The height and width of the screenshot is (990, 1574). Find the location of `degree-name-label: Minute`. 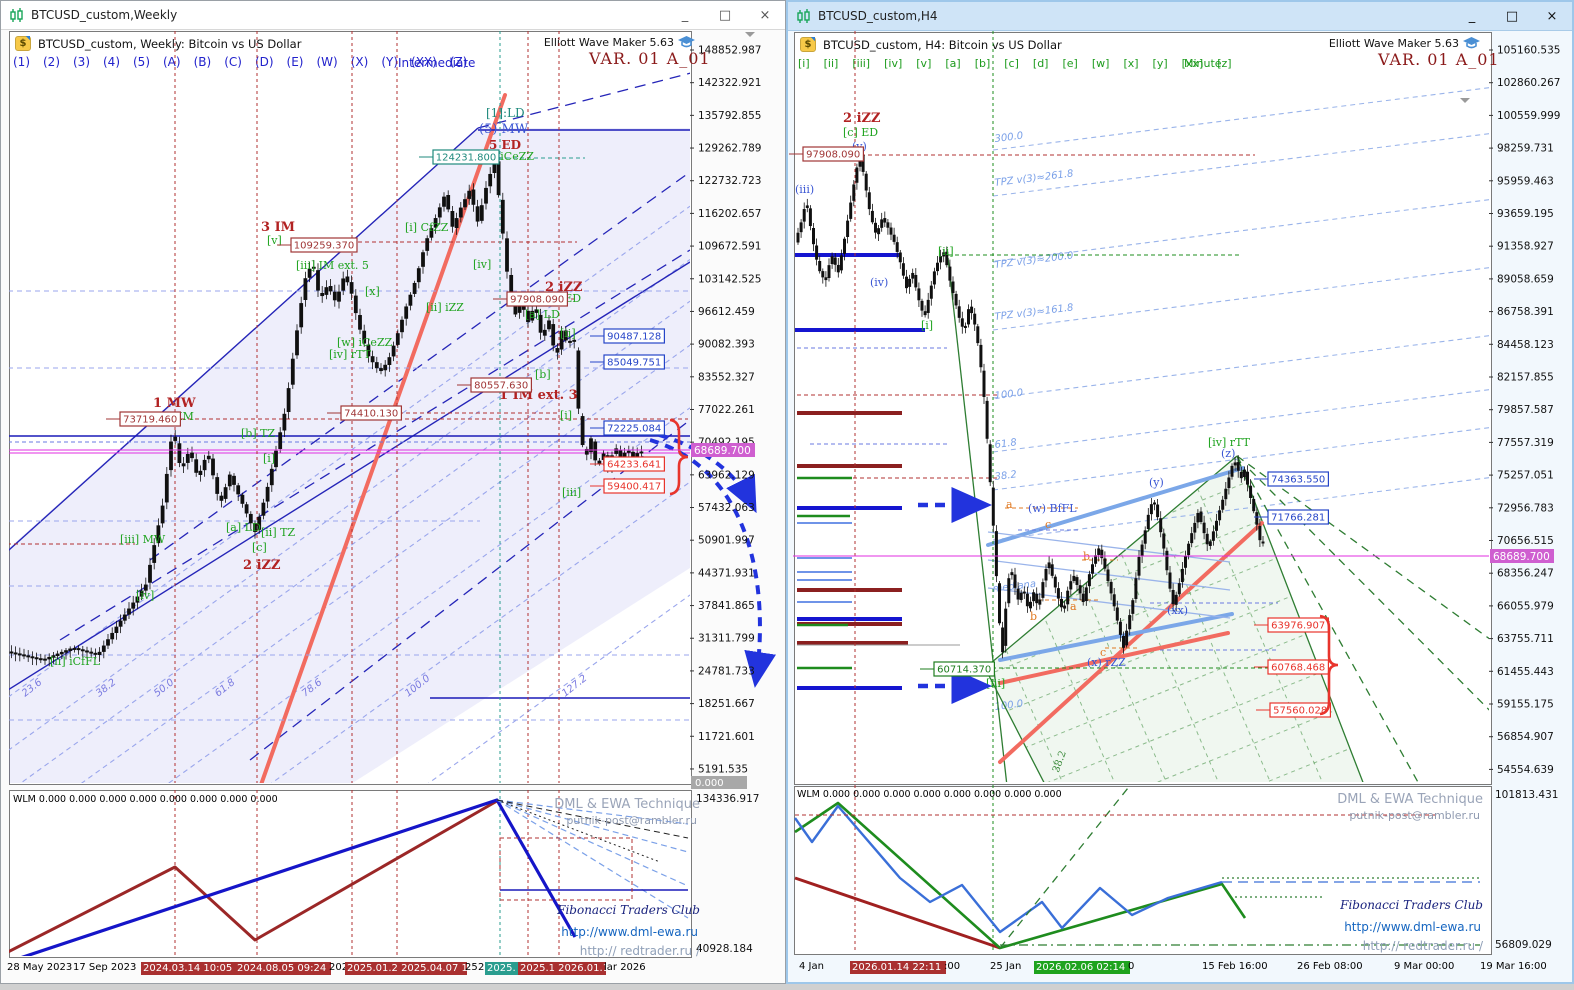

degree-name-label: Minute is located at coordinates (1203, 63).